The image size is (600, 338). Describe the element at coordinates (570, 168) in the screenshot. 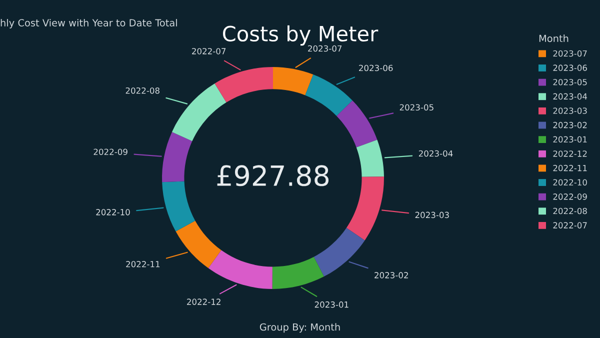

I see `legend-label: 2022-11` at that location.